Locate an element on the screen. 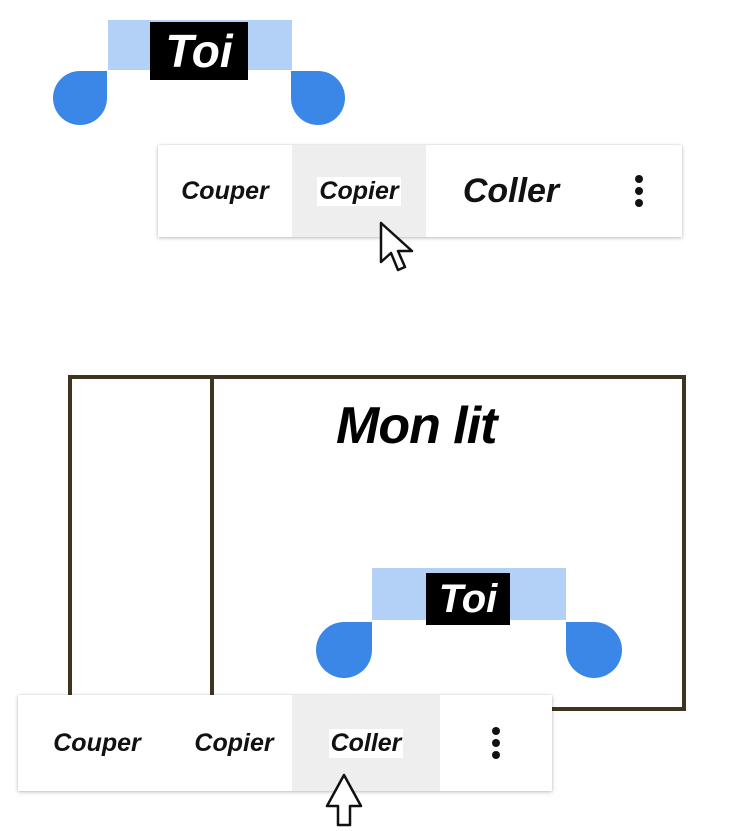 This screenshot has height=831, width=750. bottom-context-menu: Couper Copier Coller is located at coordinates (285, 743).